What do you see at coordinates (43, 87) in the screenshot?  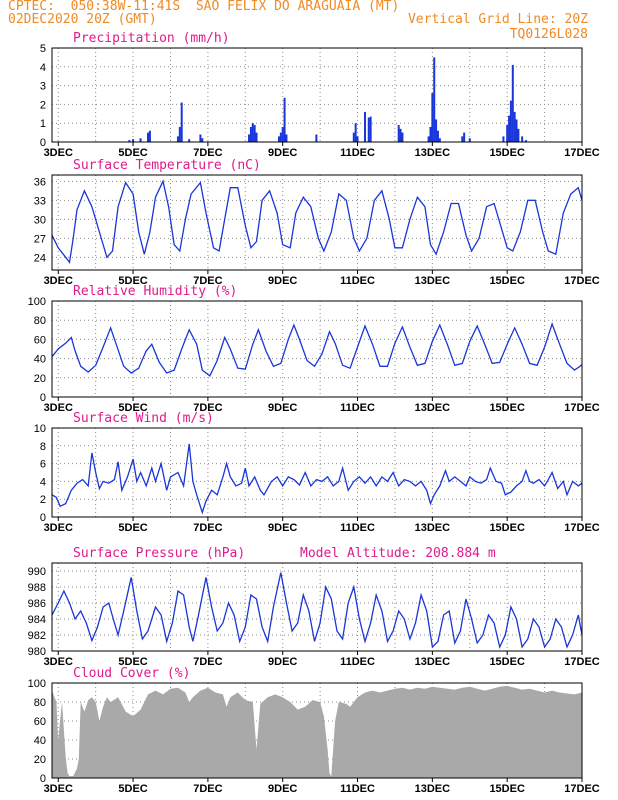 I see `y-tick-label: 3` at bounding box center [43, 87].